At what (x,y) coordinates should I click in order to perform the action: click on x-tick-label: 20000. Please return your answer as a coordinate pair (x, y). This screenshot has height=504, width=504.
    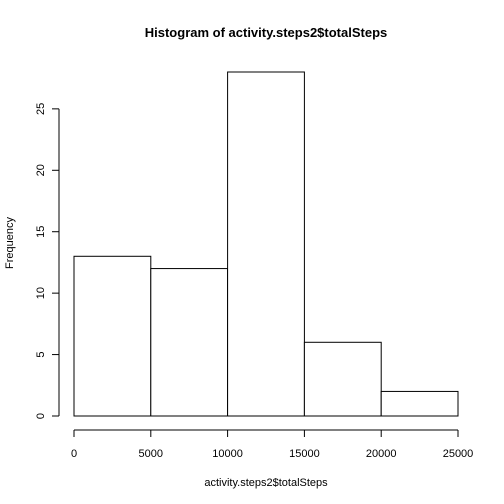
    Looking at the image, I should click on (381, 454).